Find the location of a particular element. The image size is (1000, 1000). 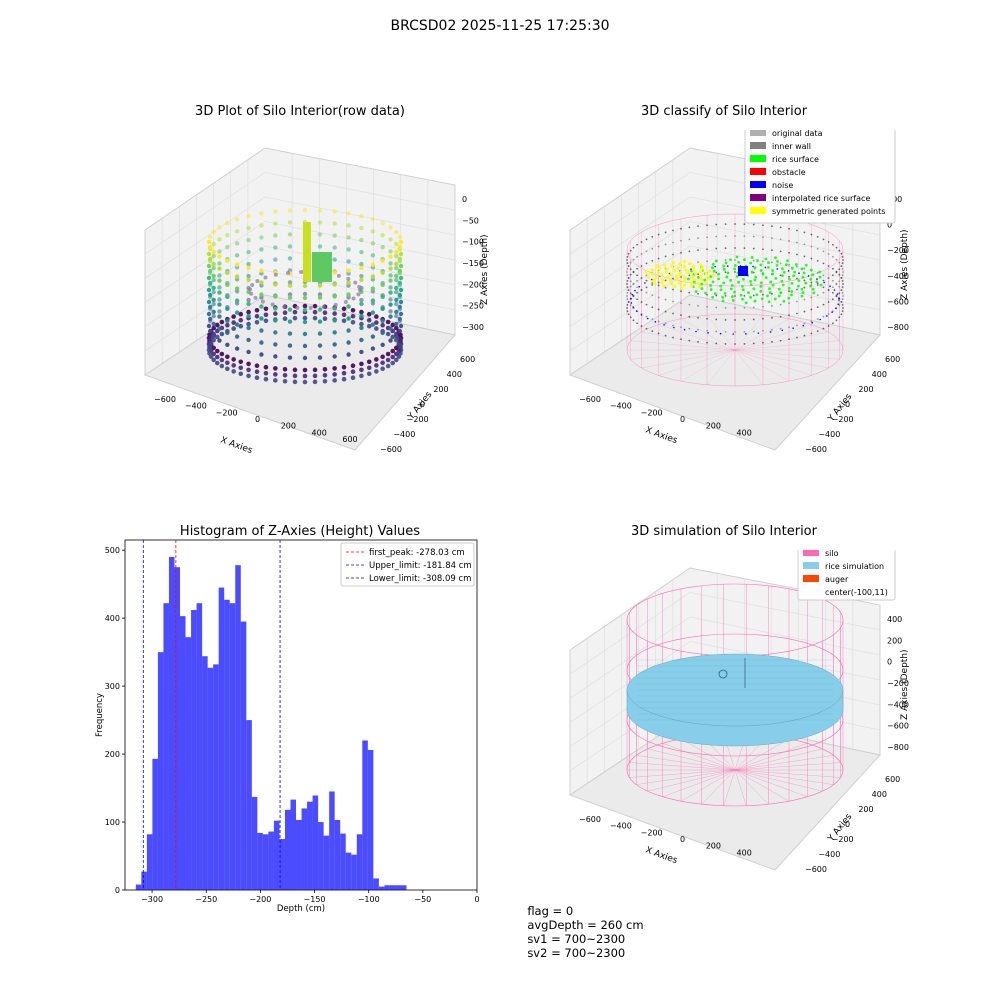

p1-z-tick: −300 is located at coordinates (473, 327).